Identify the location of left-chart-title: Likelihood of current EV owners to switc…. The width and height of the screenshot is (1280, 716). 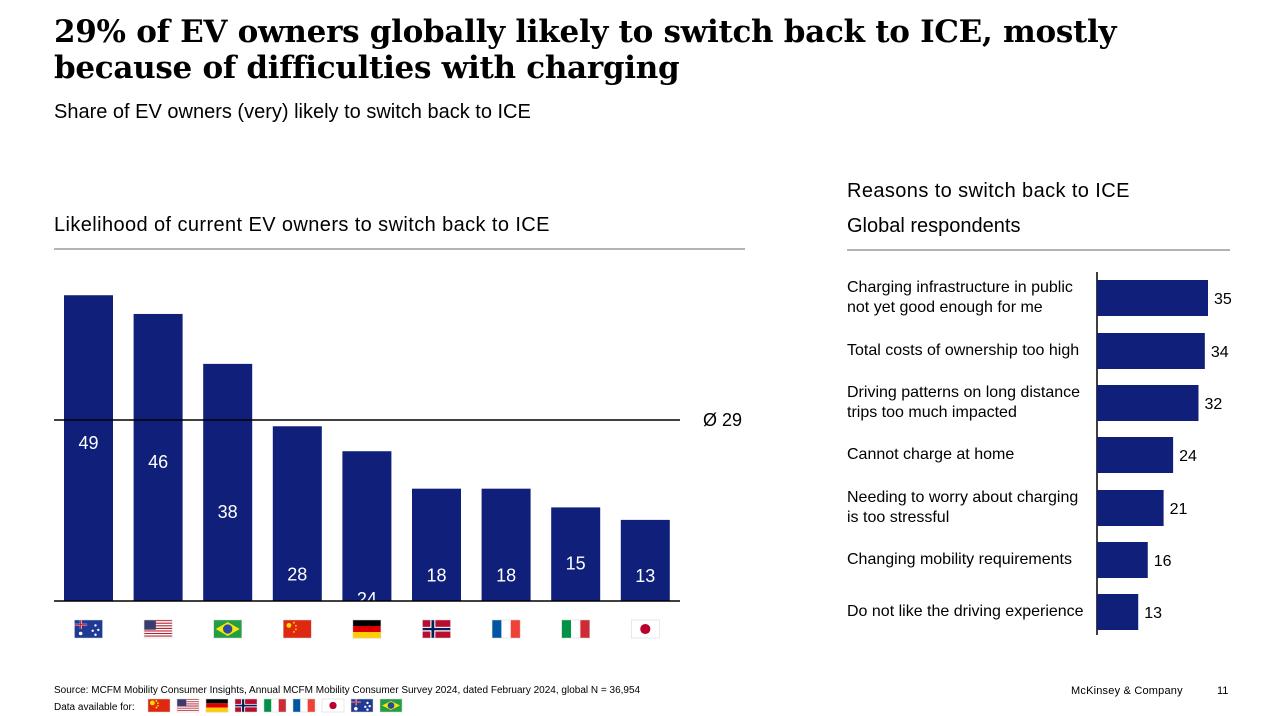
(302, 225).